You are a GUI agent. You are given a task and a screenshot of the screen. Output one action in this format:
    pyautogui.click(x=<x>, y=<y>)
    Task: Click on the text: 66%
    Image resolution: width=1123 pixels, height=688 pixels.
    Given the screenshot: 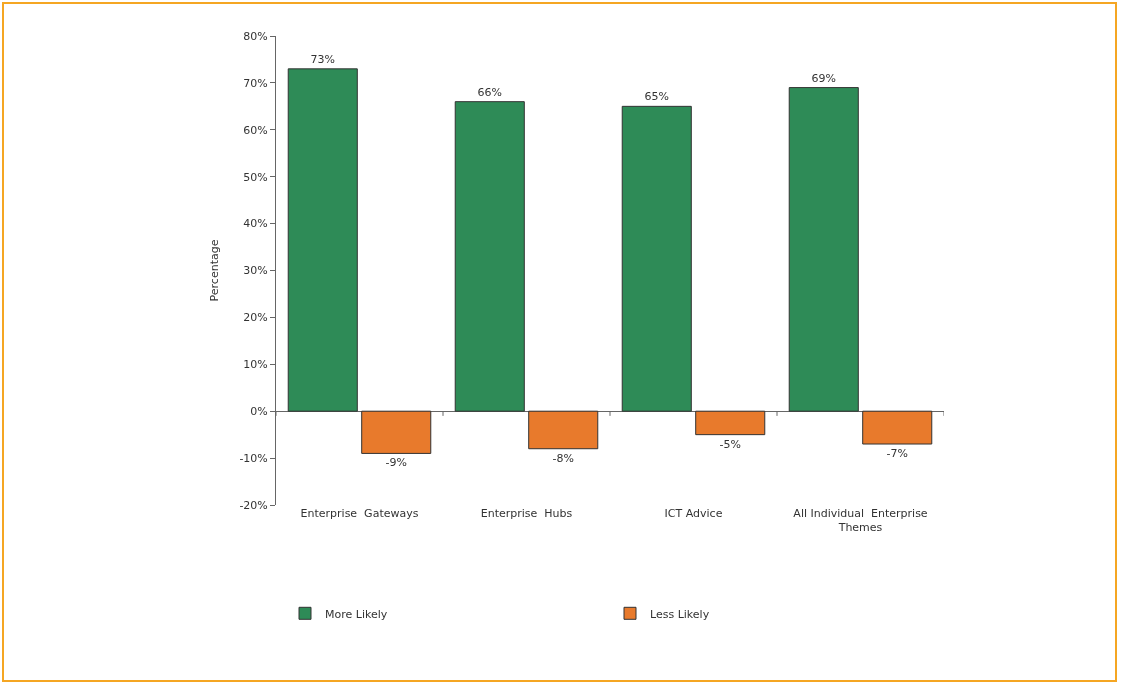 What is the action you would take?
    pyautogui.click(x=489, y=92)
    